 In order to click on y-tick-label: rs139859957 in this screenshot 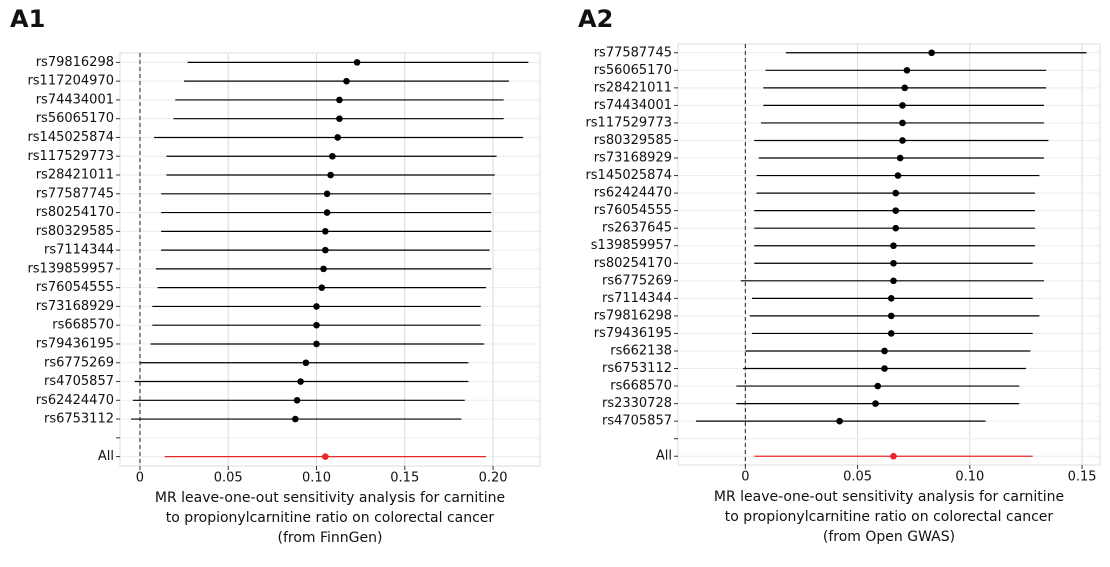, I will do `click(70, 268)`.